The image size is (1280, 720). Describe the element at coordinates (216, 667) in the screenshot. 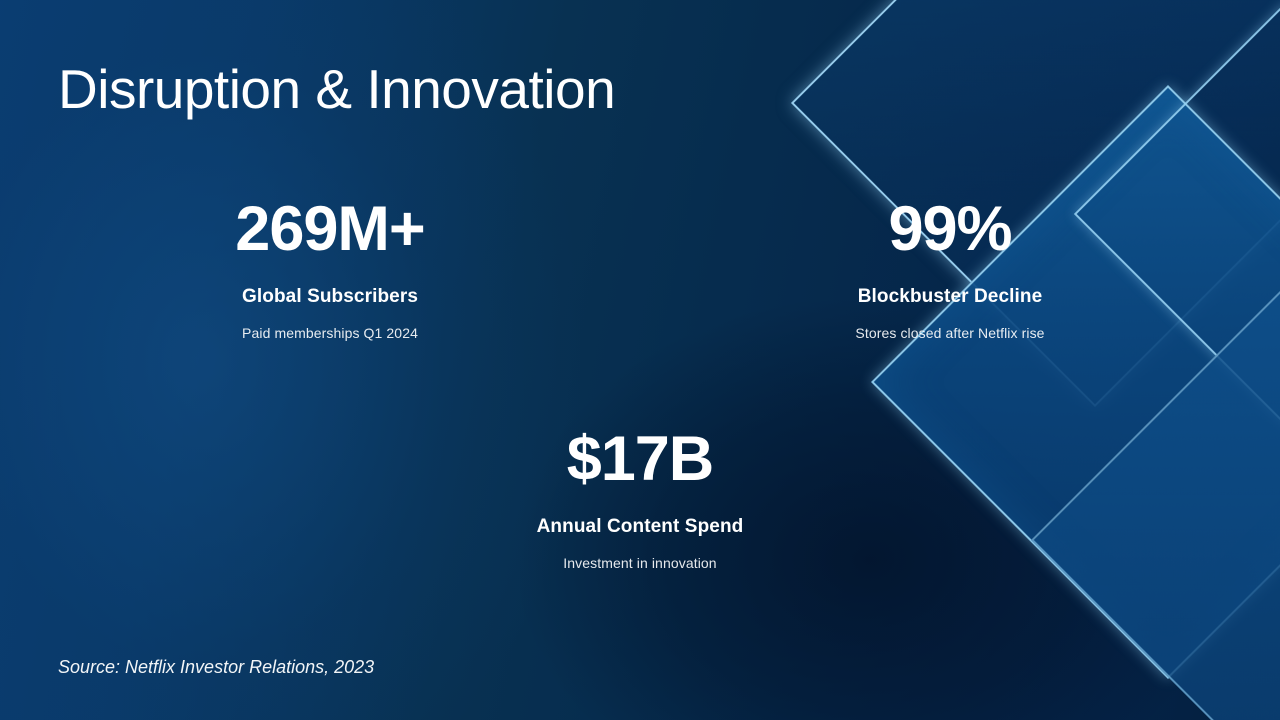

I see `source-note: Source: Netflix Investor Relations, 2023` at that location.